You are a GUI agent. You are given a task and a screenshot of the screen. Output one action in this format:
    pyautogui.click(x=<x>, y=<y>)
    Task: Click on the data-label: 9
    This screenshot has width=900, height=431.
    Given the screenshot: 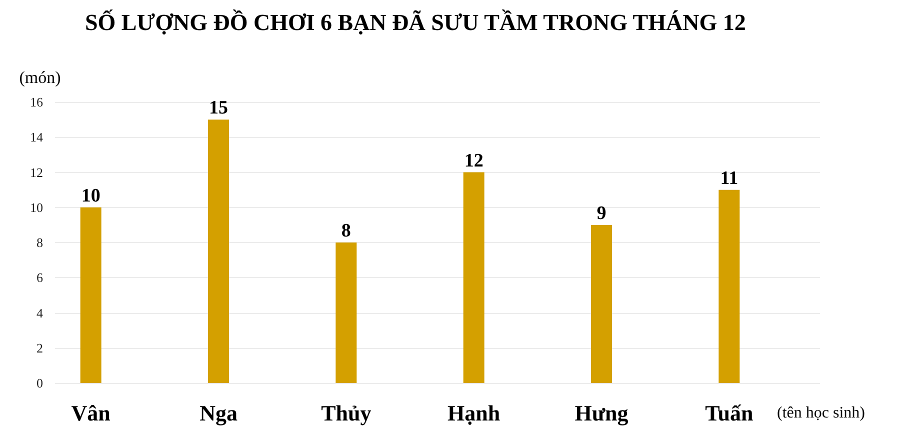 What is the action you would take?
    pyautogui.click(x=601, y=213)
    